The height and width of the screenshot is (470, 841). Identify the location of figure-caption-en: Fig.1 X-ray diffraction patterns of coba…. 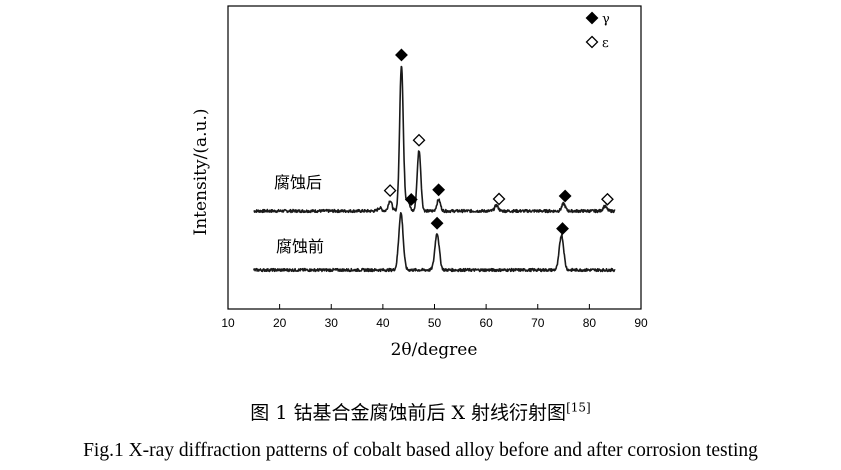
(420, 450).